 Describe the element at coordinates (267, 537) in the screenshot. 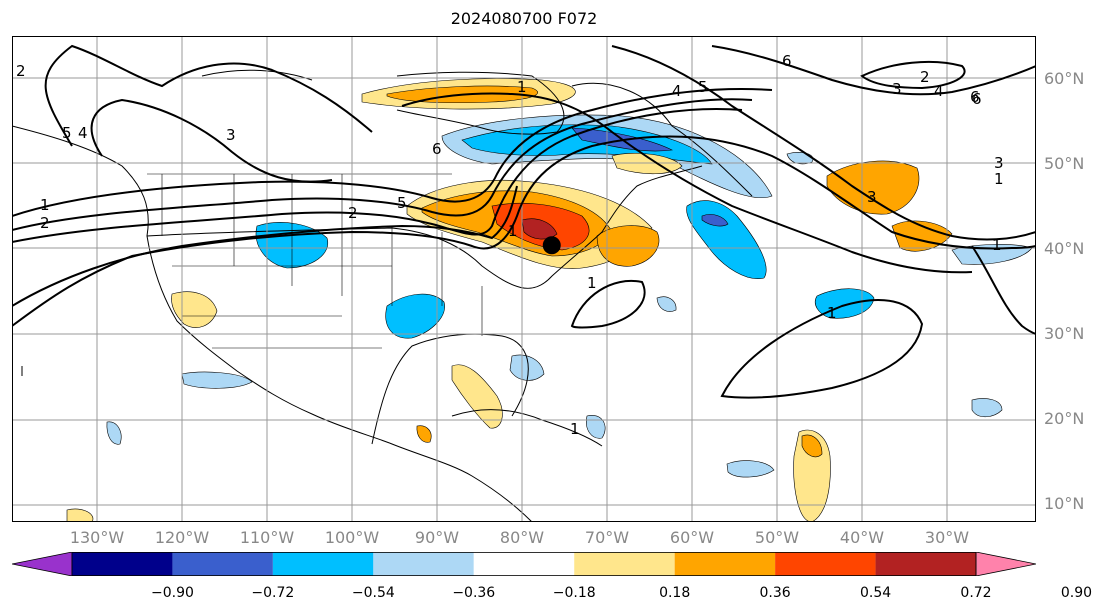

I see `longitude-label: 110°W` at that location.